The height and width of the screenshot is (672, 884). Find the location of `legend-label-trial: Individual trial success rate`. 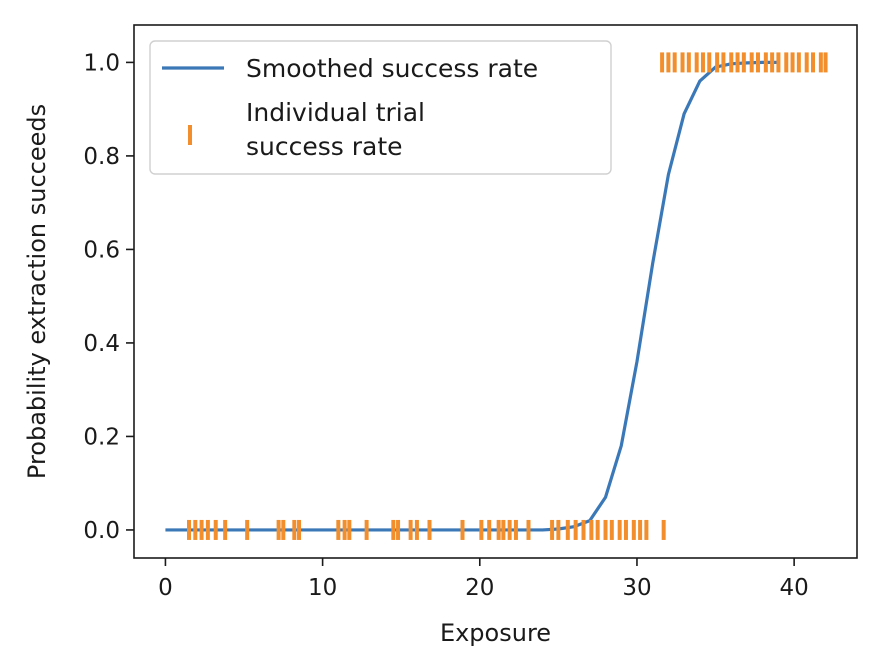

legend-label-trial: Individual trial success rate is located at coordinates (335, 129).